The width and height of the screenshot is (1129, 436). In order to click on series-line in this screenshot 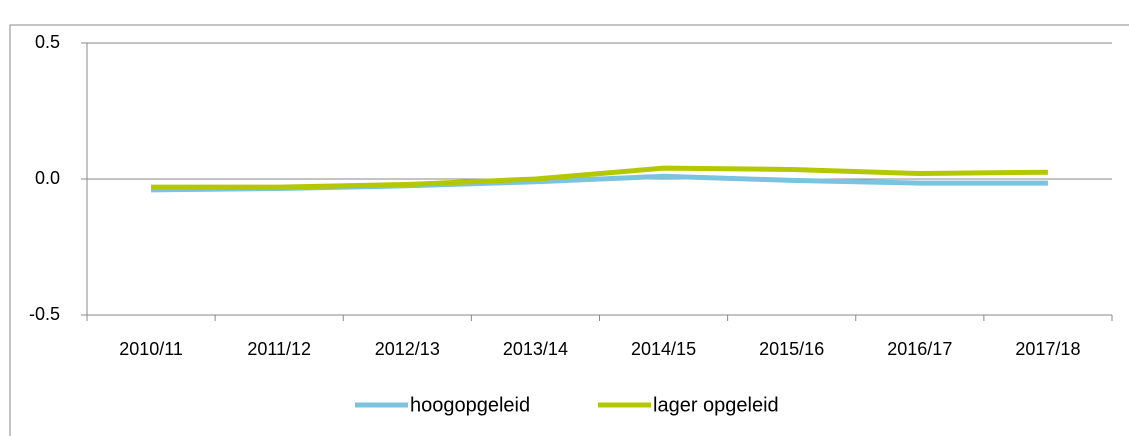, I will do `click(599, 177)`.